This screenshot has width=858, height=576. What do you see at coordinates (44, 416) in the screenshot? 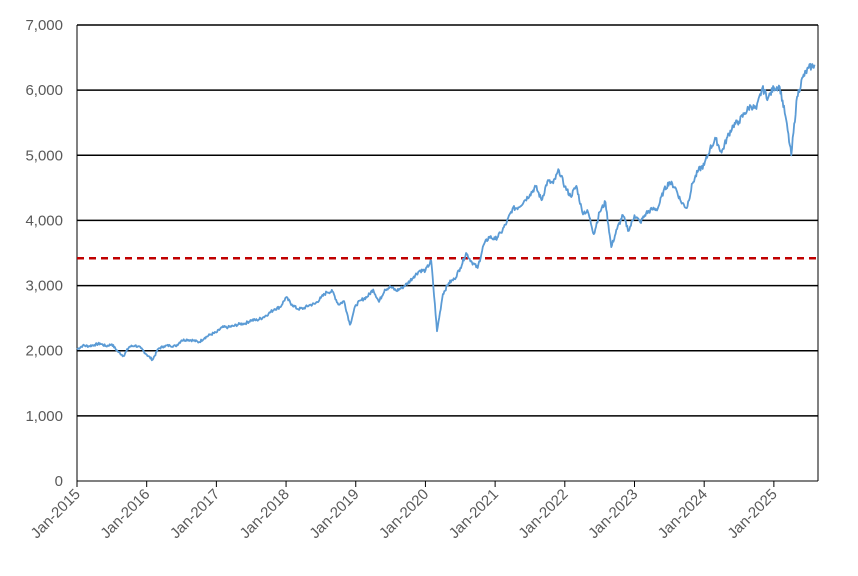
I see `y-tick-label: 1,000` at bounding box center [44, 416].